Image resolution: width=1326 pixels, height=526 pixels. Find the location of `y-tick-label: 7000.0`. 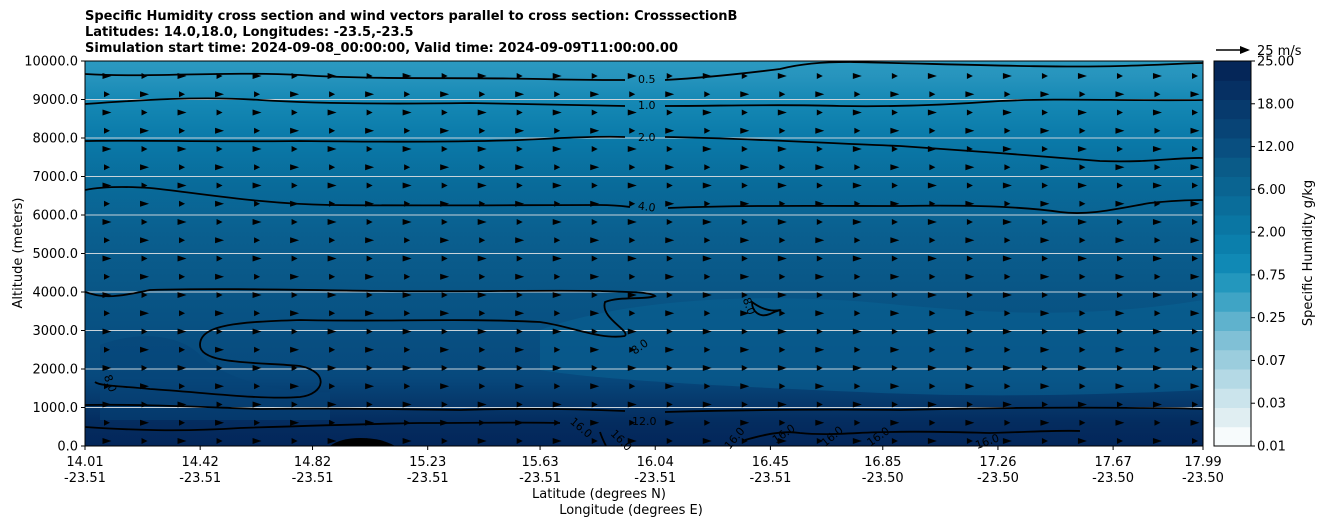

y-tick-label: 7000.0 is located at coordinates (56, 177).